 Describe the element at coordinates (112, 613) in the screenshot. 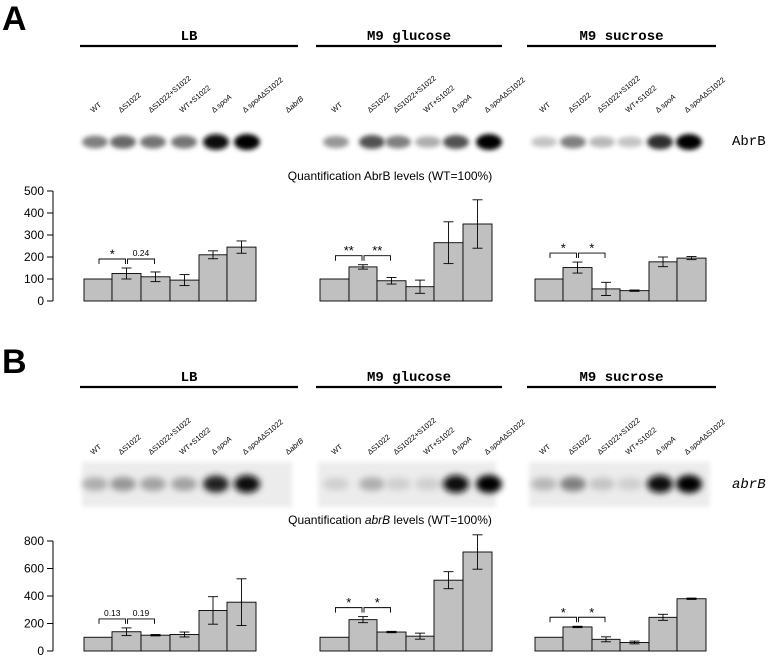

I see `significance-label: 0.13` at that location.